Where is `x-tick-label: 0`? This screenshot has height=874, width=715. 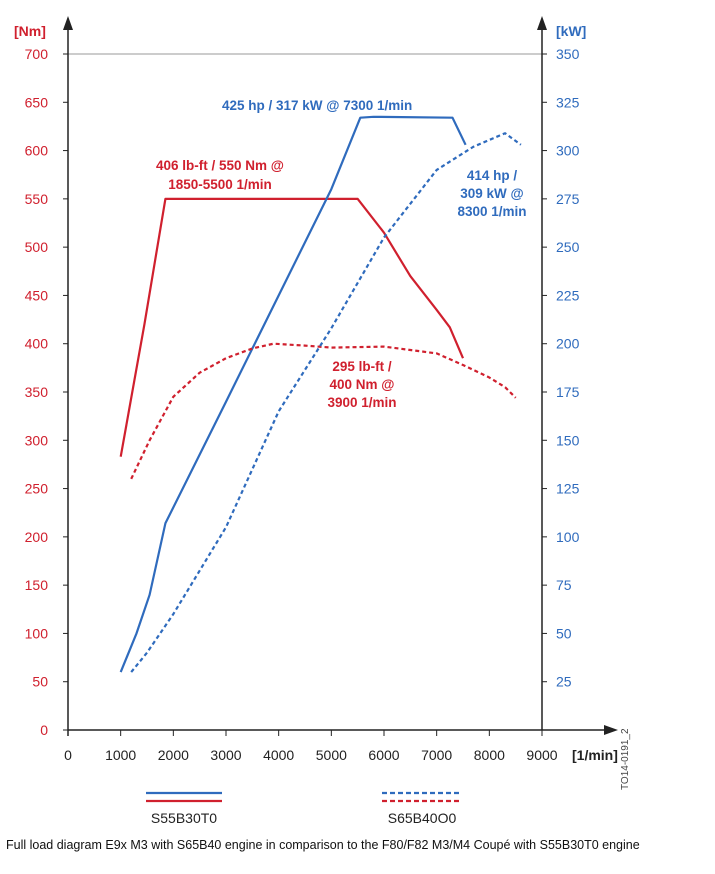 x-tick-label: 0 is located at coordinates (68, 755).